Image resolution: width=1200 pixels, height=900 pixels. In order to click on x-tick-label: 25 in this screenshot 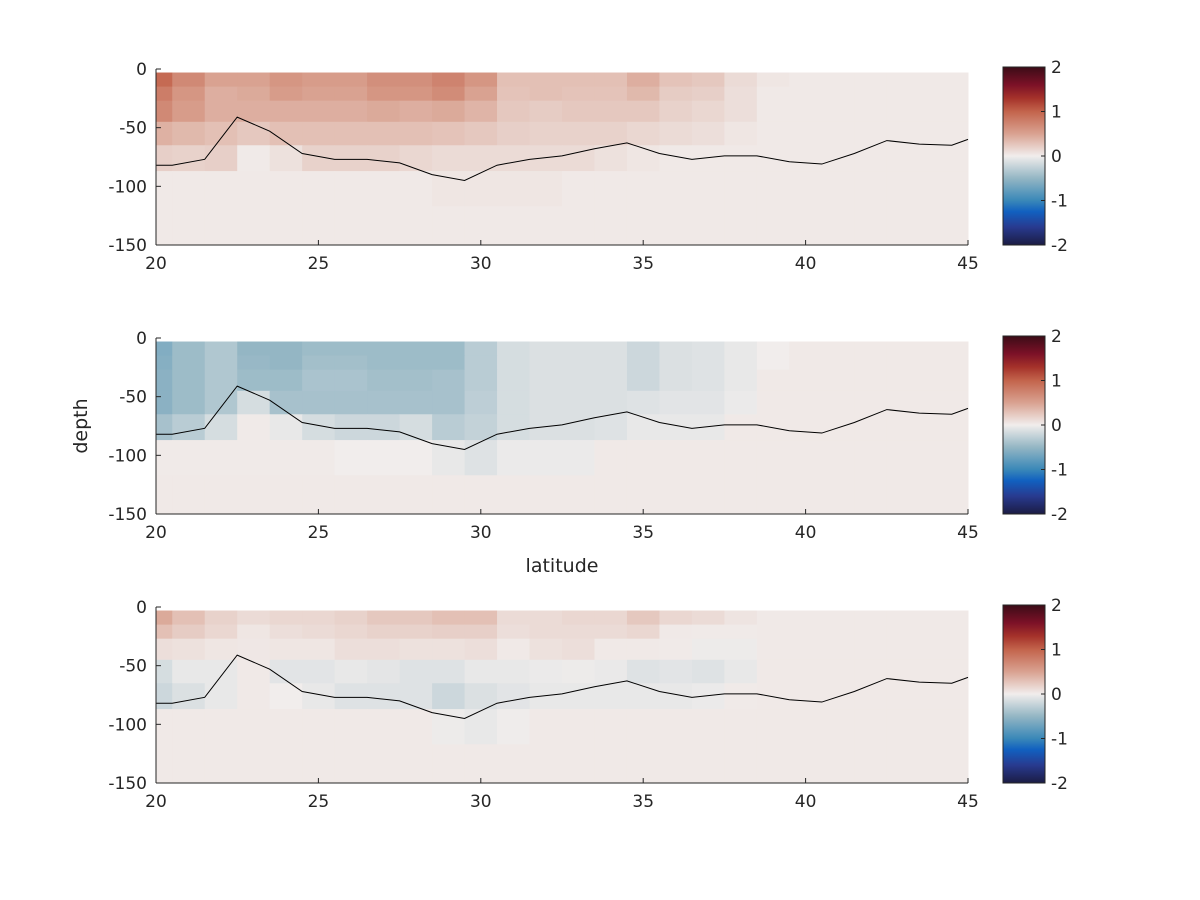, I will do `click(319, 533)`.